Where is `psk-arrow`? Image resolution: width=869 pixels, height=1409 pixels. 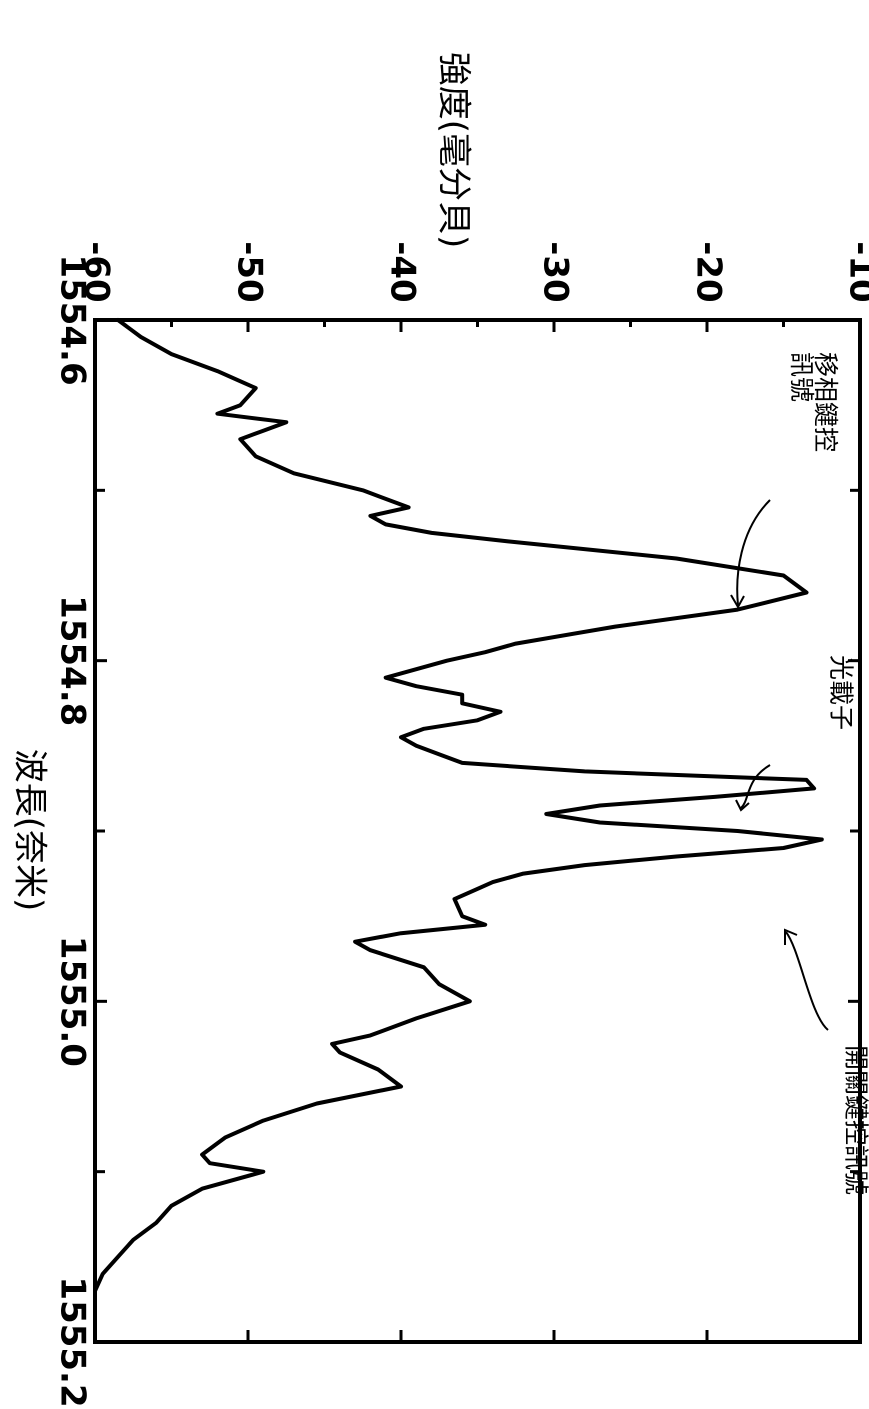
psk-arrow is located at coordinates (753, 552).